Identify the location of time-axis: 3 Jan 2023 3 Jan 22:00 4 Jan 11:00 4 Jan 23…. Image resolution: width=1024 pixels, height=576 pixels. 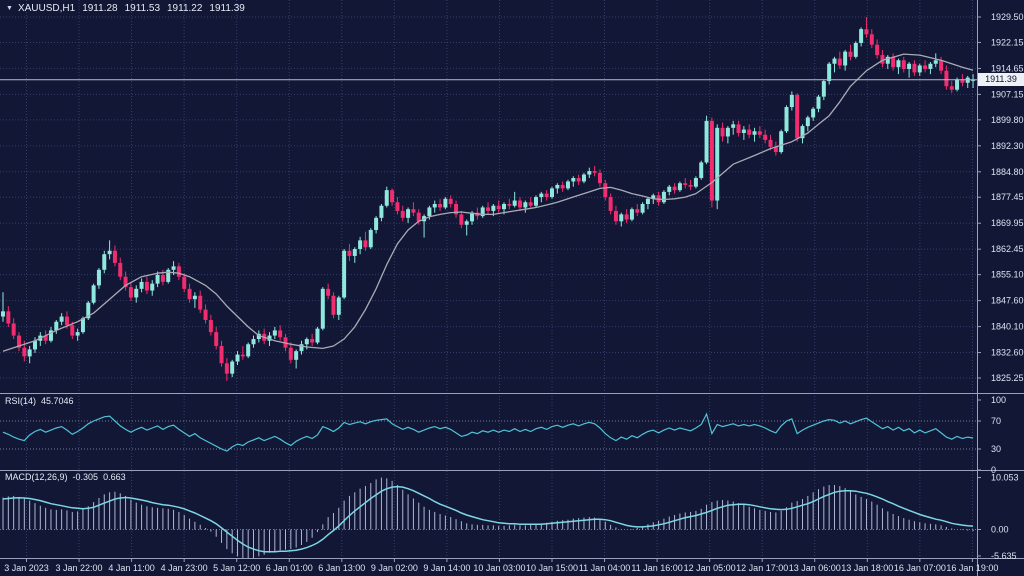
(501, 565).